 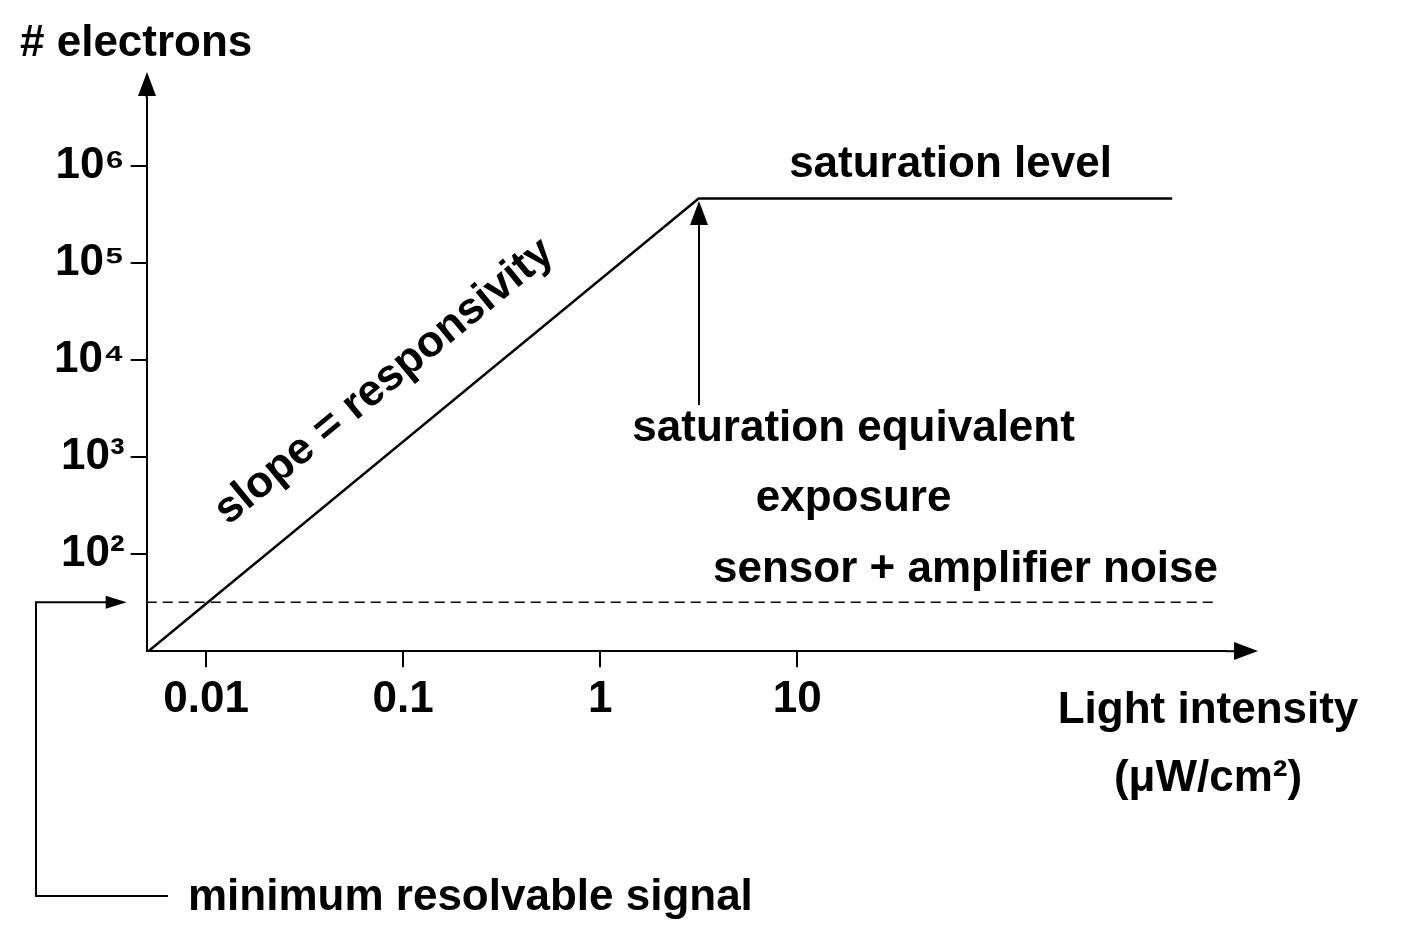 I want to click on x-axis-title: Light intensity (μW/cm²), so click(x=1208, y=742).